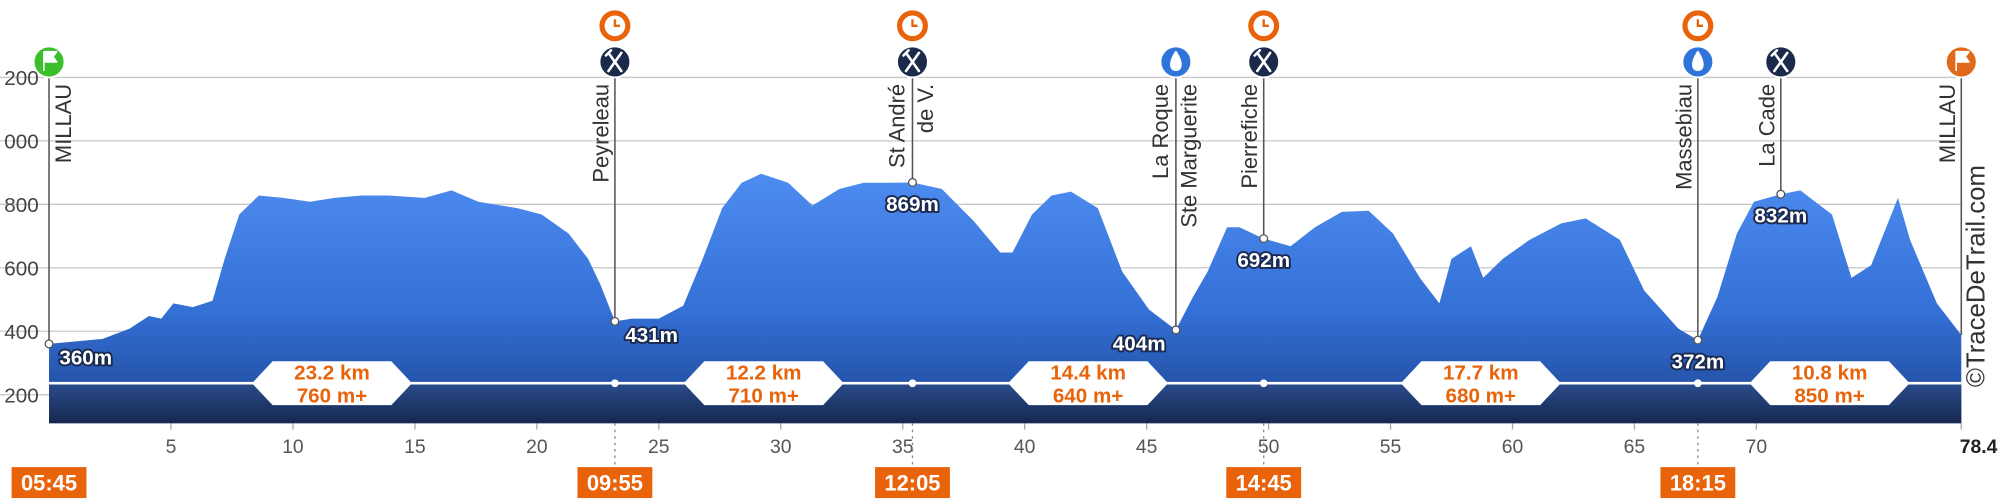 The width and height of the screenshot is (2000, 500). I want to click on time-label: 05:45, so click(49, 482).